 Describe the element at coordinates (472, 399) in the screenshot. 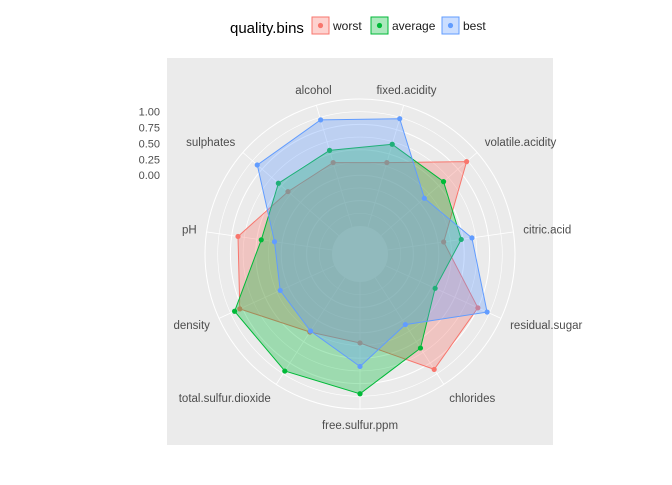

I see `axis-label-chlorides: chlorides` at that location.